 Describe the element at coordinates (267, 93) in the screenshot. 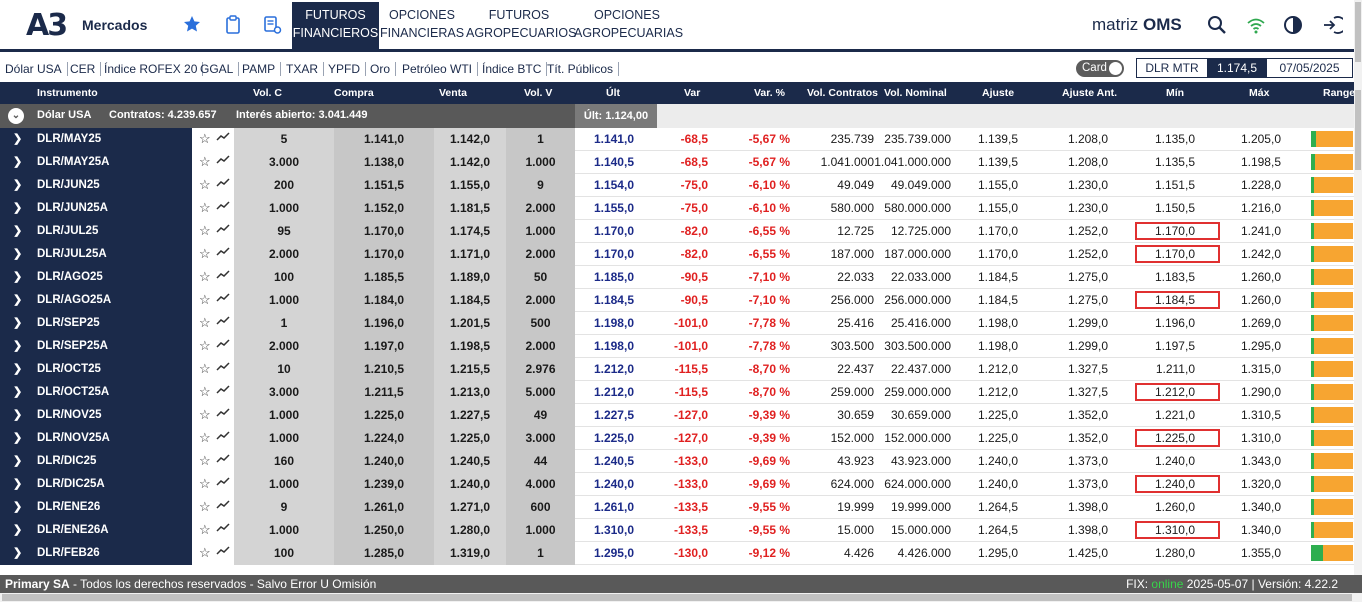

I see `col-vol-c: Vol. C` at that location.